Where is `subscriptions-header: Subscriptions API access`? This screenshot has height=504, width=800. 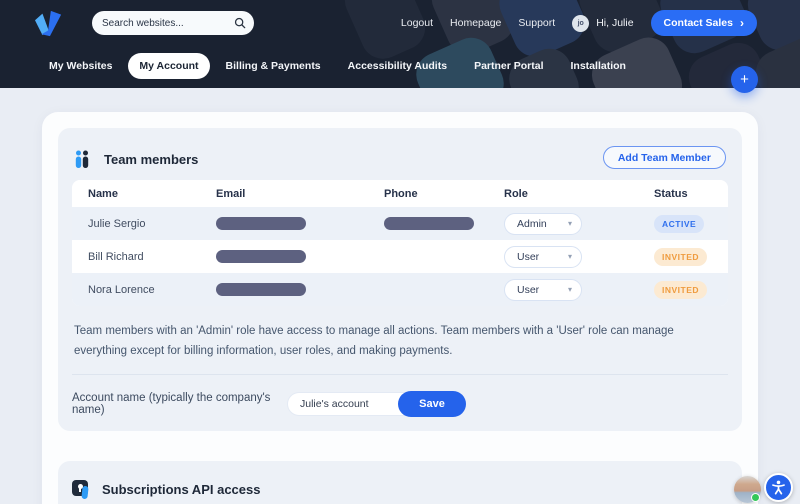 subscriptions-header: Subscriptions API access is located at coordinates (400, 489).